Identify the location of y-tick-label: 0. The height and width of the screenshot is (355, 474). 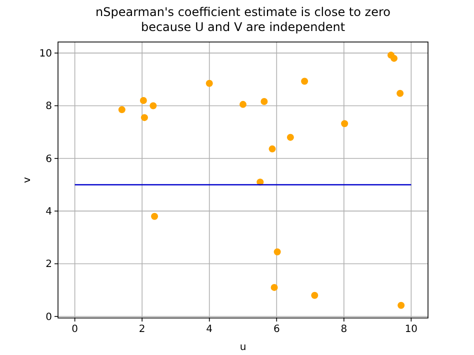
(49, 317).